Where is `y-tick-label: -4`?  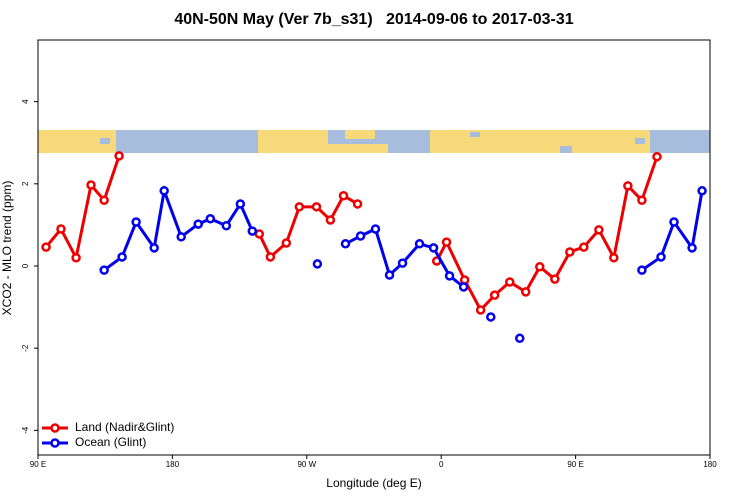 y-tick-label: -4 is located at coordinates (25, 430).